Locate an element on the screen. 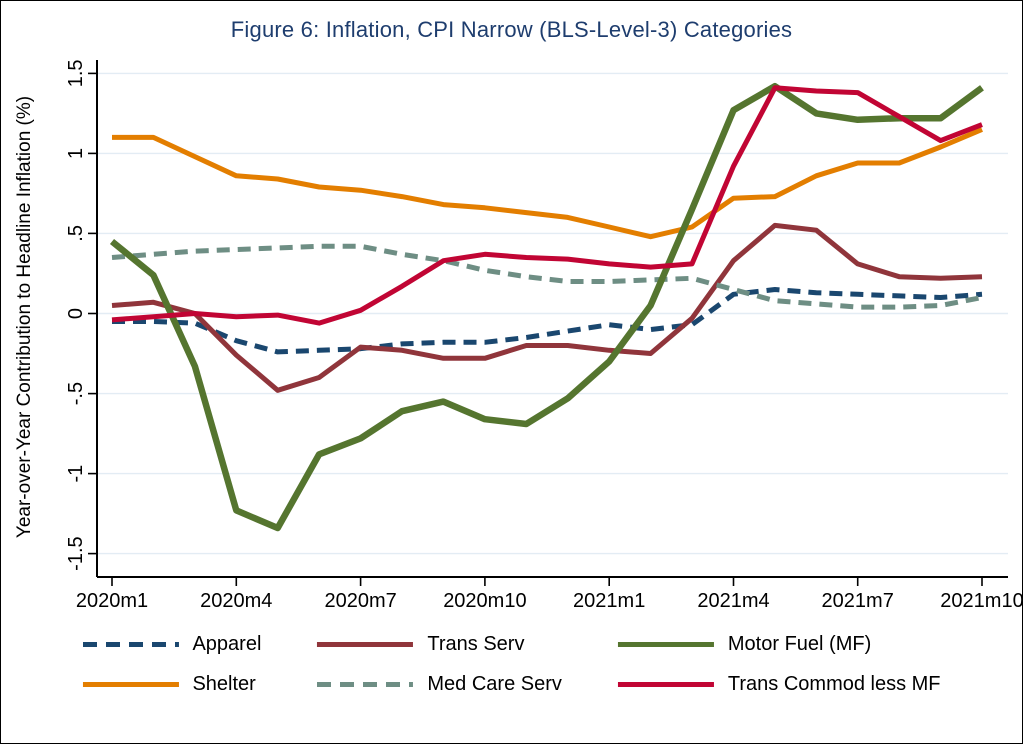 This screenshot has width=1023, height=744. legend-label-motor-fuel-mf: Motor Fuel (MF) is located at coordinates (799, 644).